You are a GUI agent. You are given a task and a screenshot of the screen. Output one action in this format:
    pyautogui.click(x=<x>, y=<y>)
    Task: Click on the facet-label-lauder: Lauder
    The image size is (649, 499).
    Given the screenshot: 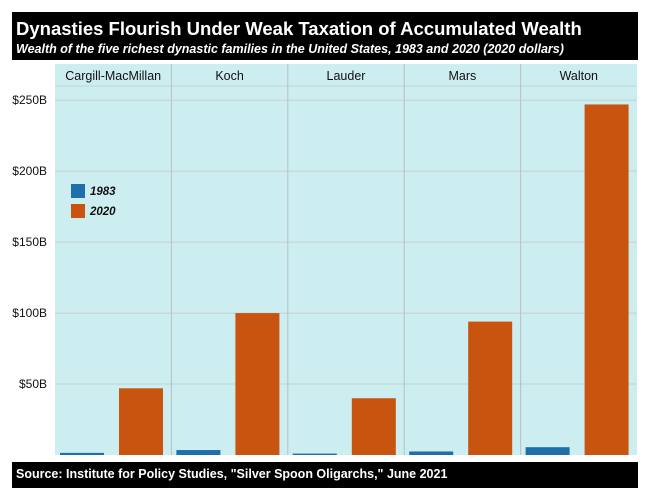 What is the action you would take?
    pyautogui.click(x=346, y=76)
    